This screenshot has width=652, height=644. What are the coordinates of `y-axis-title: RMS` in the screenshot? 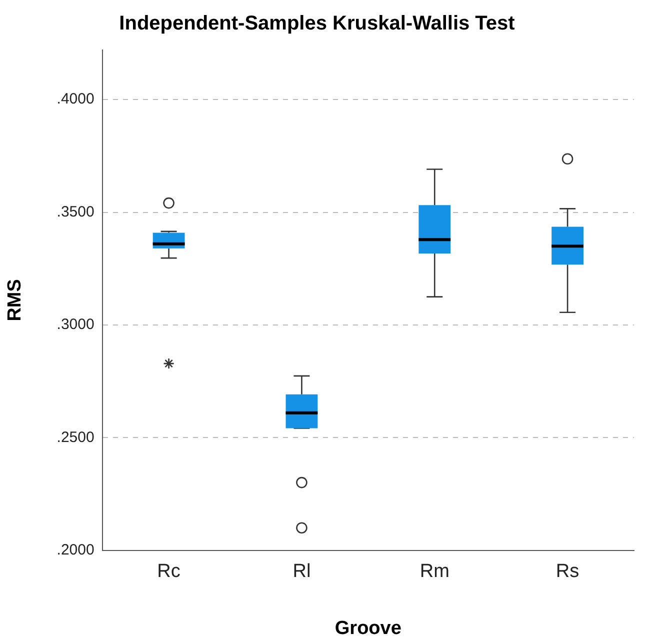 It's located at (15, 300).